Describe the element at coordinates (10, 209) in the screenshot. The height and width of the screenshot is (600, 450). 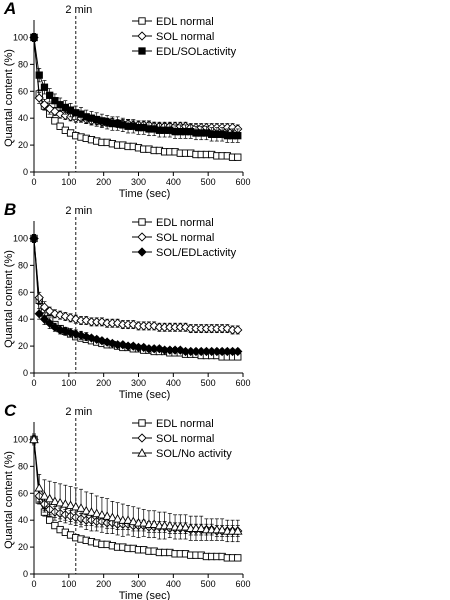
I see `panel-letter: B` at that location.